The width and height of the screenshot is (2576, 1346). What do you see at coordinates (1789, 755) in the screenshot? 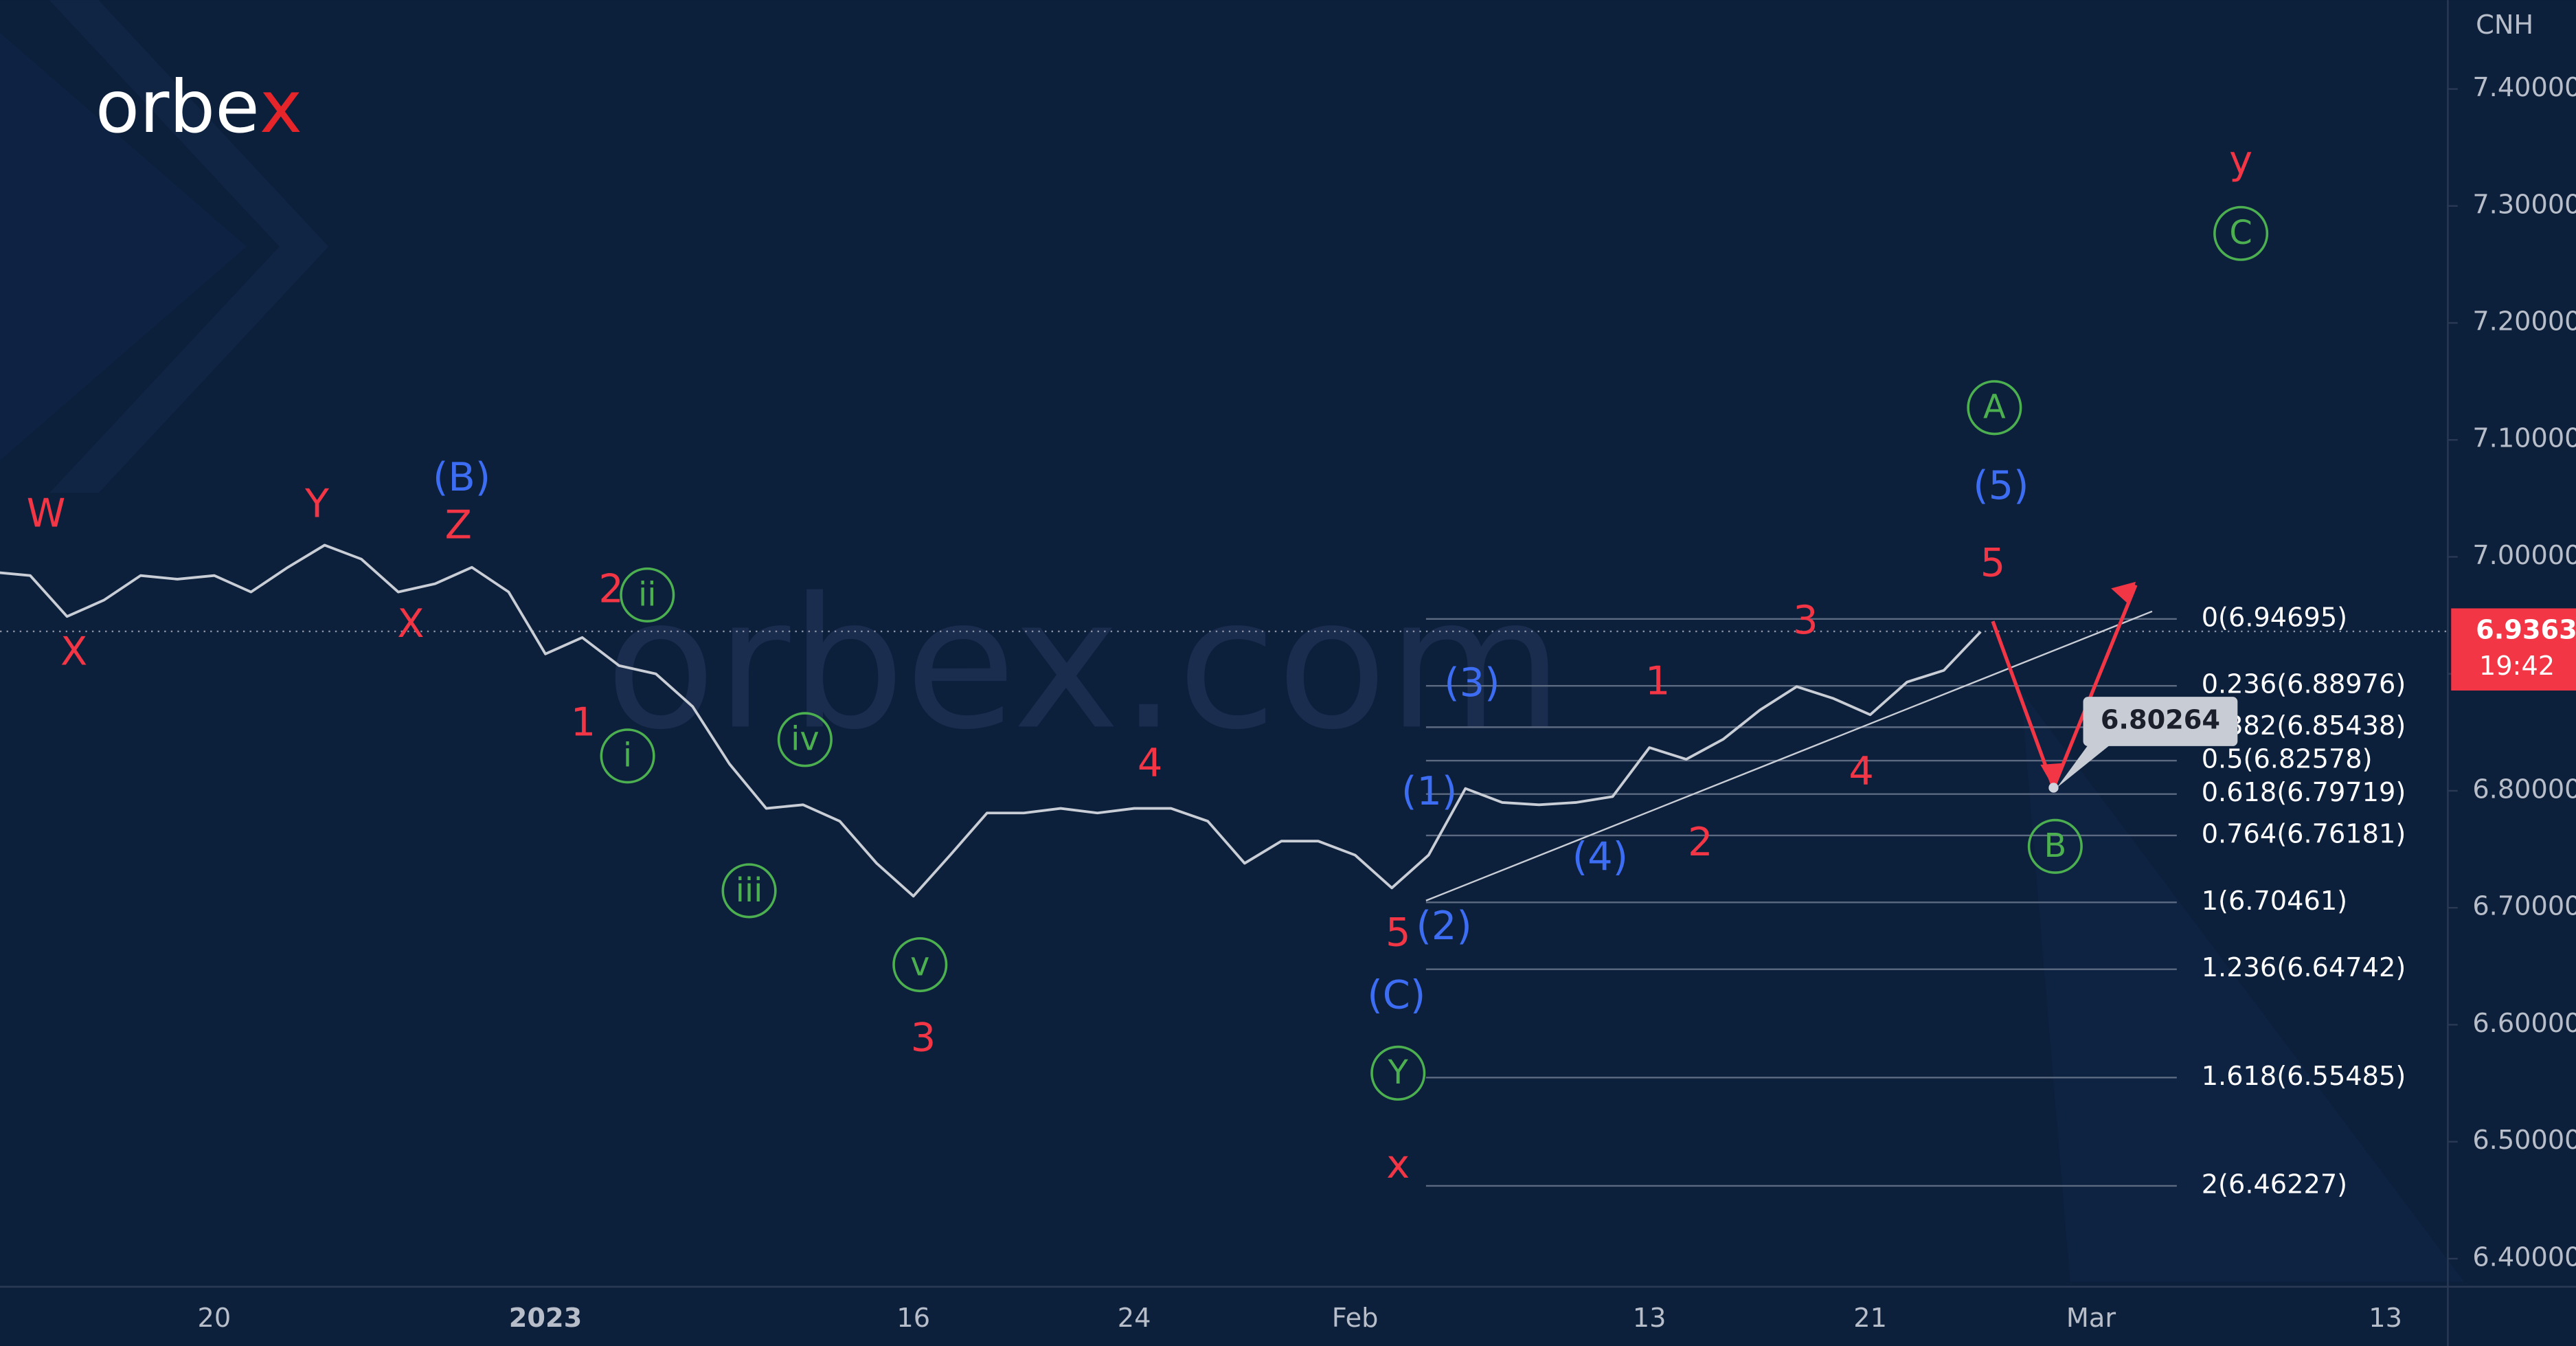
I see `trend-line` at bounding box center [1789, 755].